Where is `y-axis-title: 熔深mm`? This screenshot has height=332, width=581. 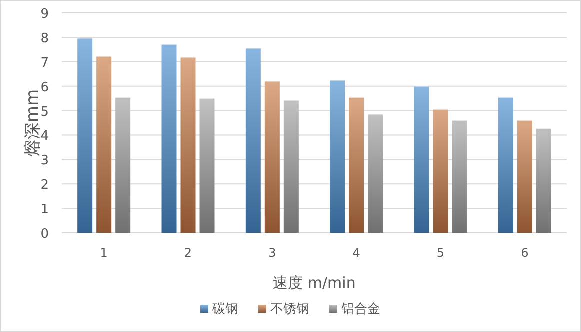 y-axis-title: 熔深mm is located at coordinates (33, 123).